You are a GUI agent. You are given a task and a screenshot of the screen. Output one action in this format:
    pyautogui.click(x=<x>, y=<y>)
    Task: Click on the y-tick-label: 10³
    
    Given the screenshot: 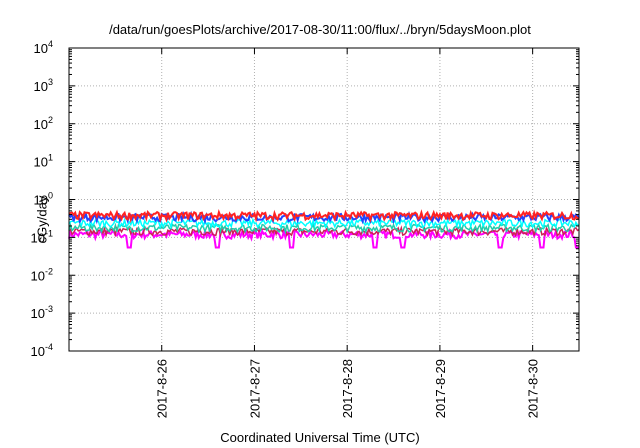 What is the action you would take?
    pyautogui.click(x=43, y=85)
    